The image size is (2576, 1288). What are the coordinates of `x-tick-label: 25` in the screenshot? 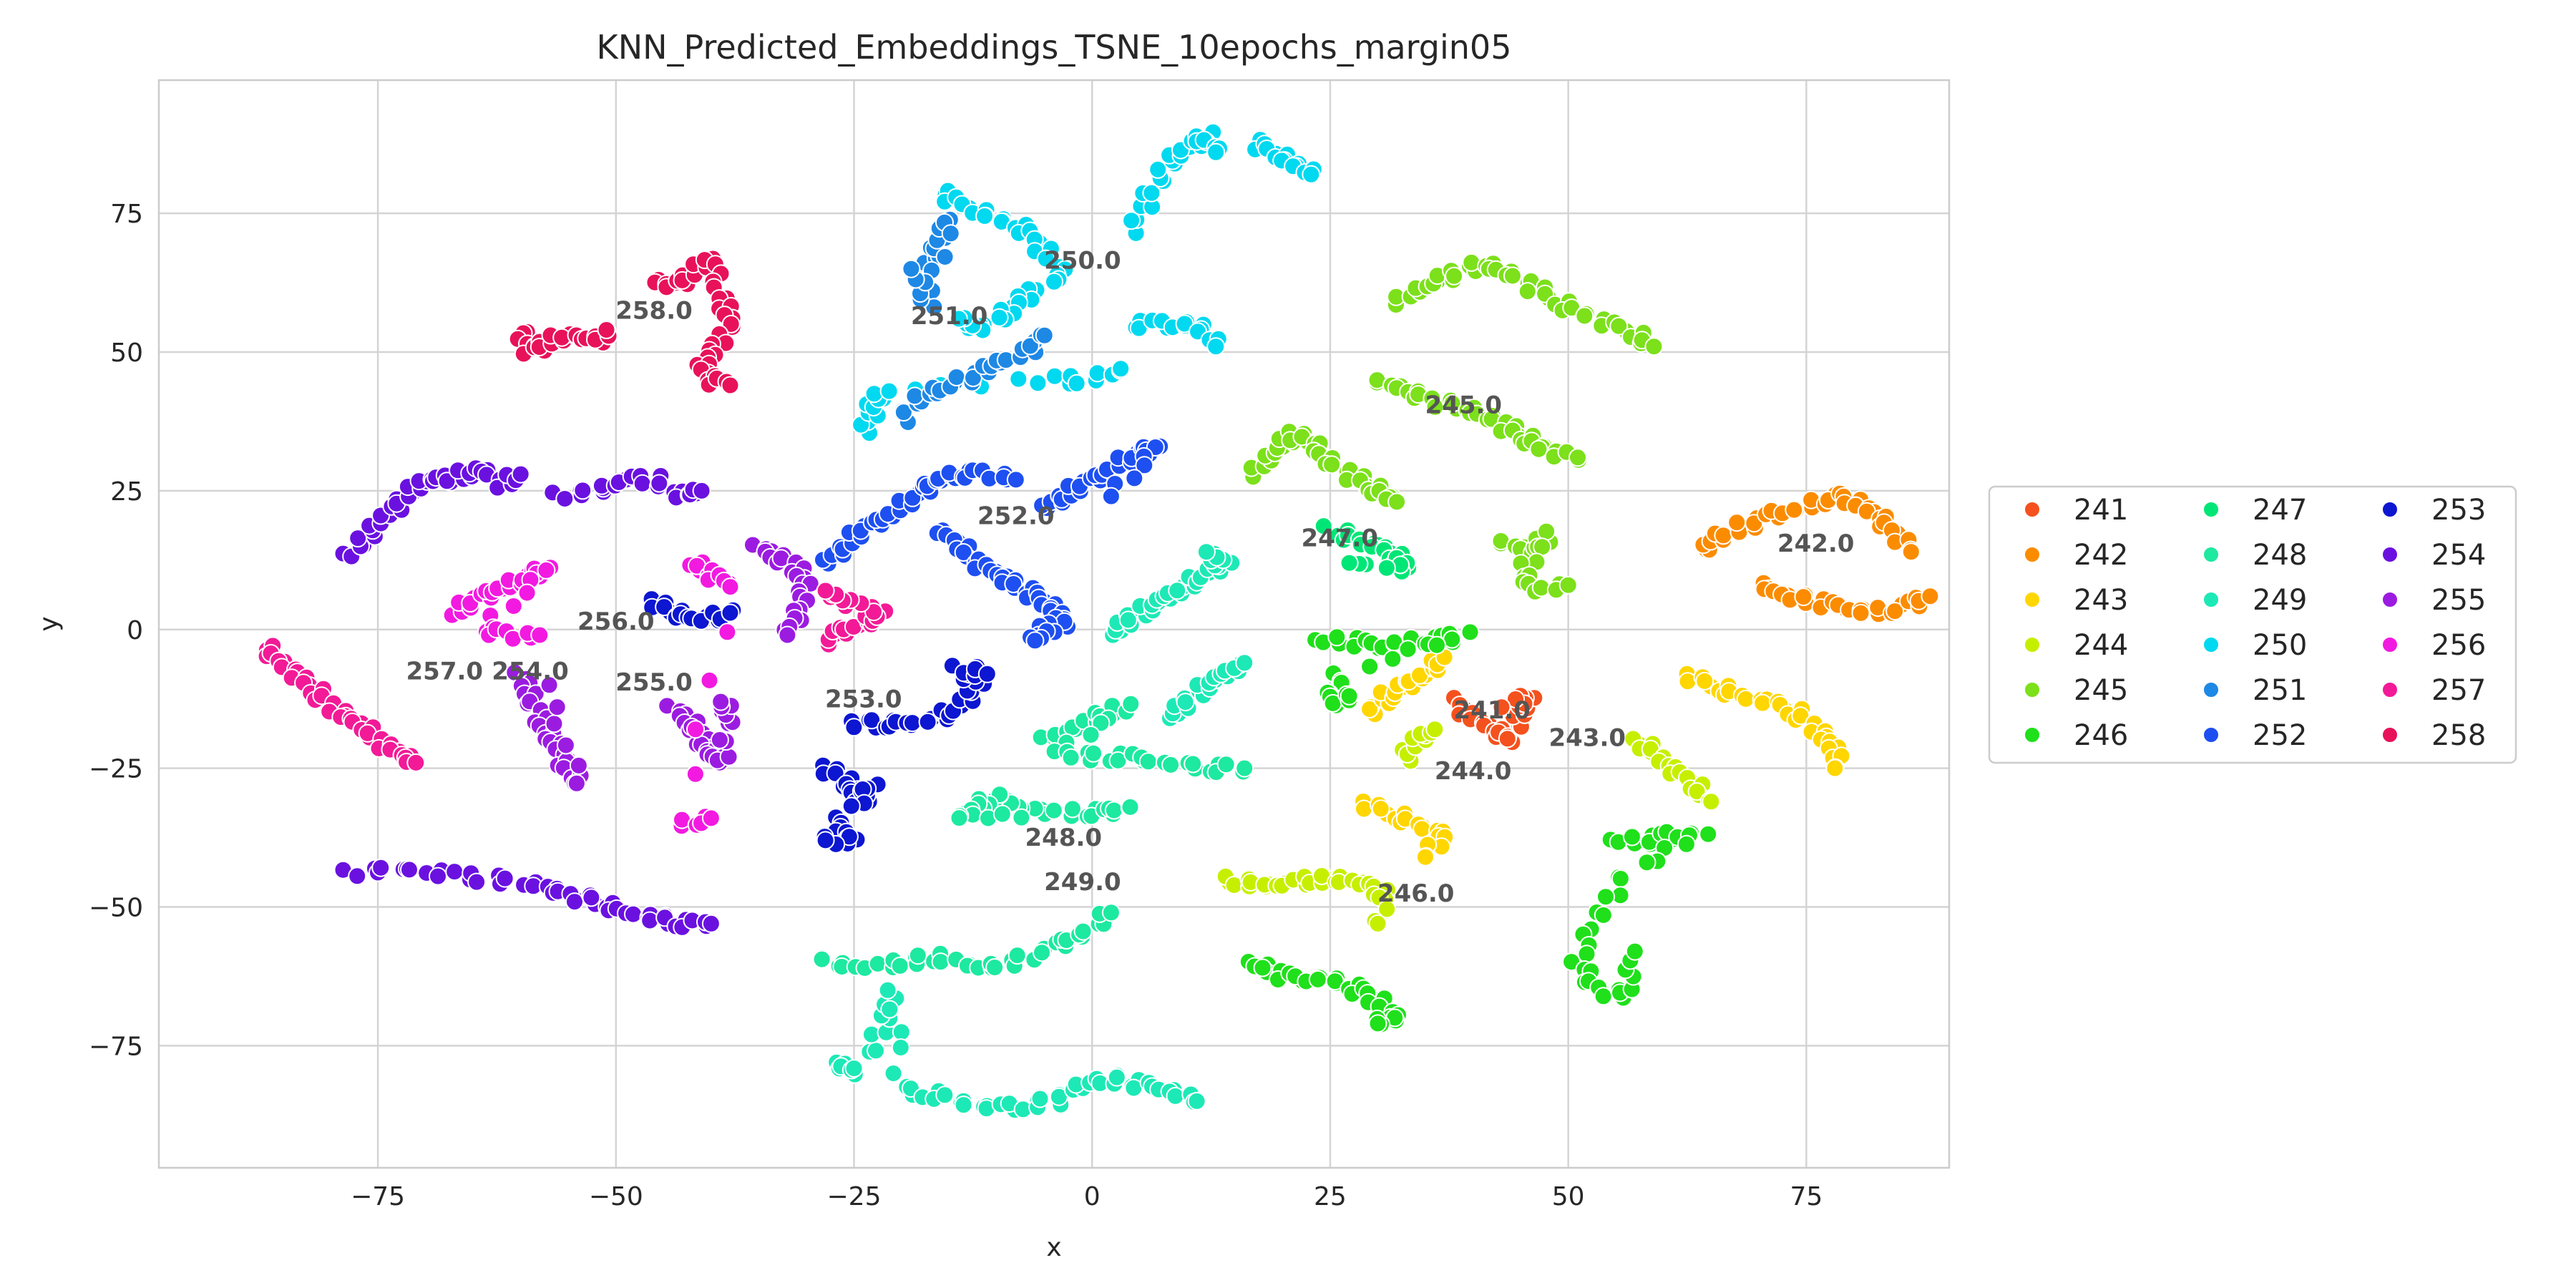 It's located at (1330, 1196).